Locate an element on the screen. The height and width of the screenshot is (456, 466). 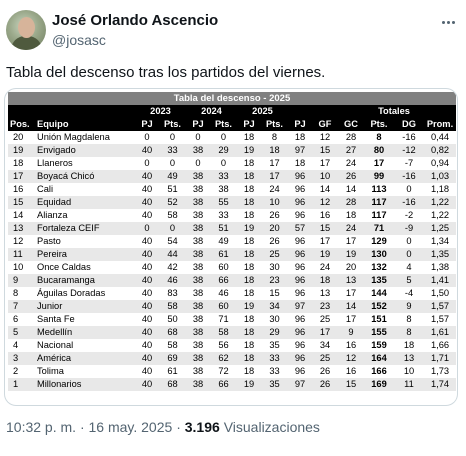
stat-cell: 33 is located at coordinates (274, 358).